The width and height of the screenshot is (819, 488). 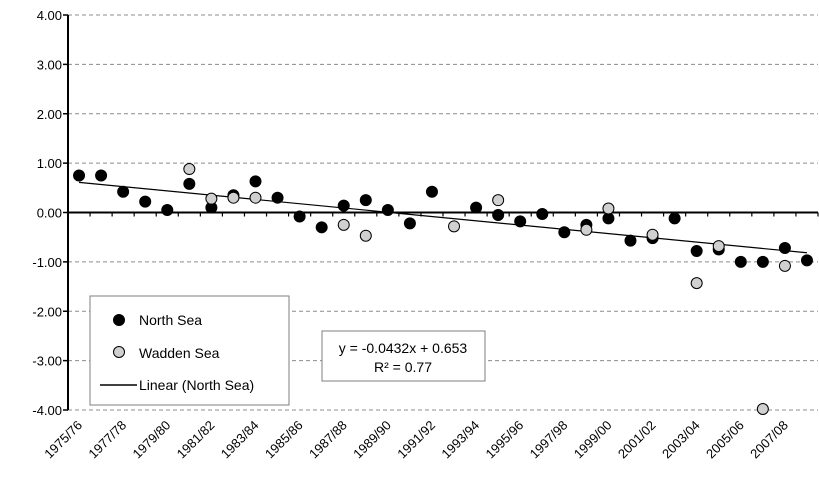 I want to click on legend-marker-wadden-sea, so click(x=119, y=352).